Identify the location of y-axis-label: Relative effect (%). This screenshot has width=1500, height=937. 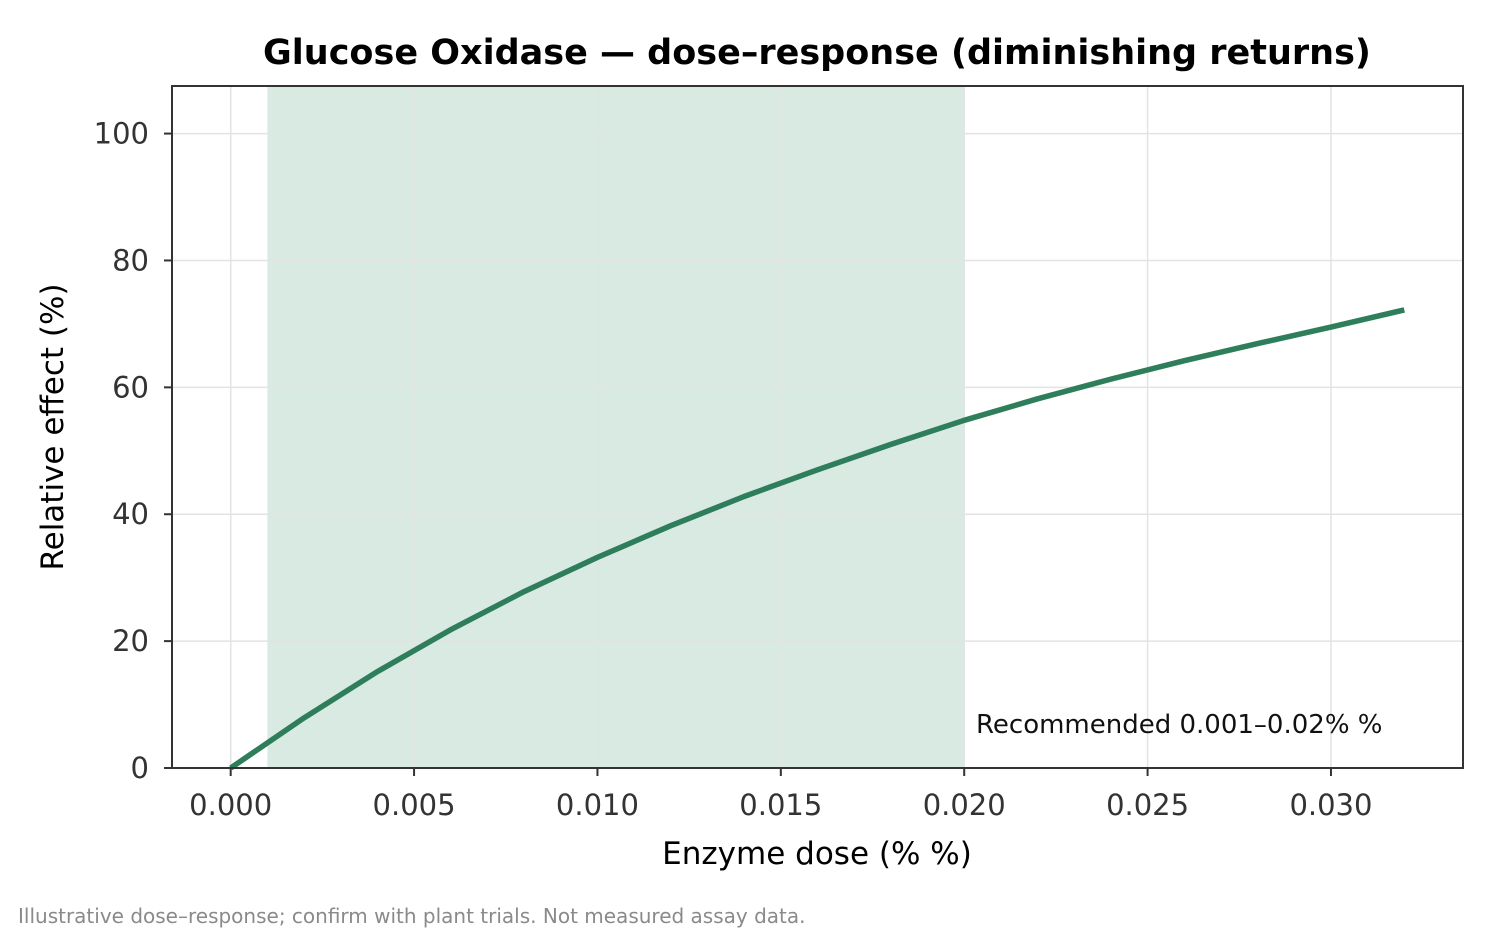
(53, 426).